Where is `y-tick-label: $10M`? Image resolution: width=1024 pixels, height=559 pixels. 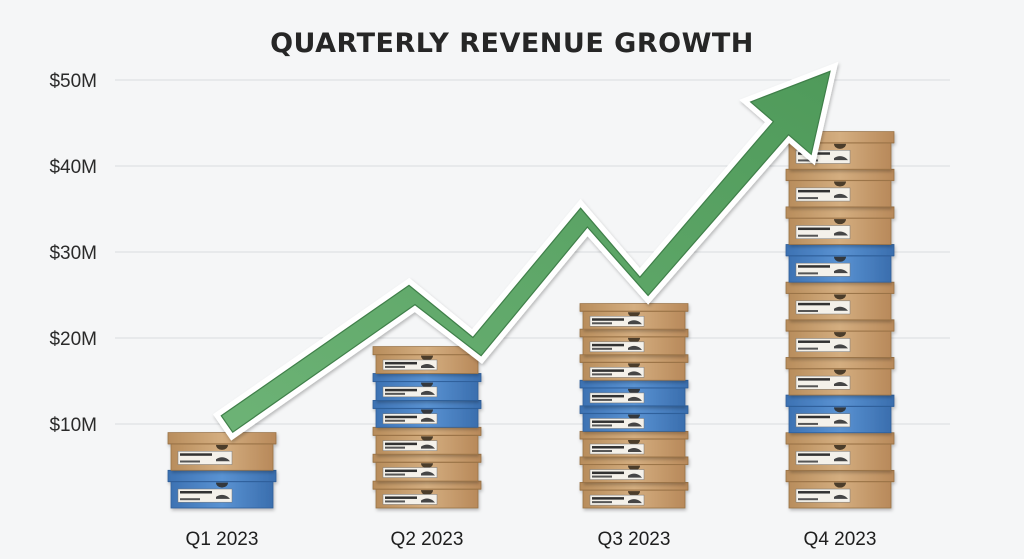
y-tick-label: $10M is located at coordinates (73, 425).